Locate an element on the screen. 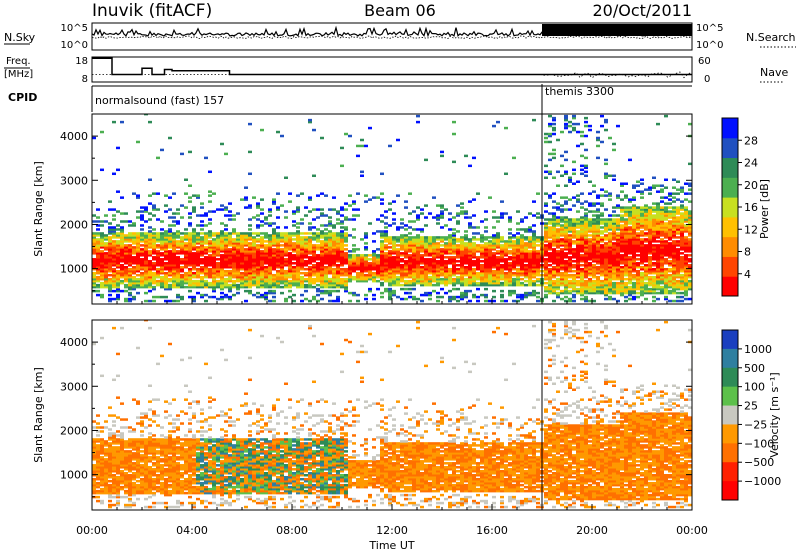 The width and height of the screenshot is (800, 554). date-title: 20/Oct/2011 is located at coordinates (642, 10).